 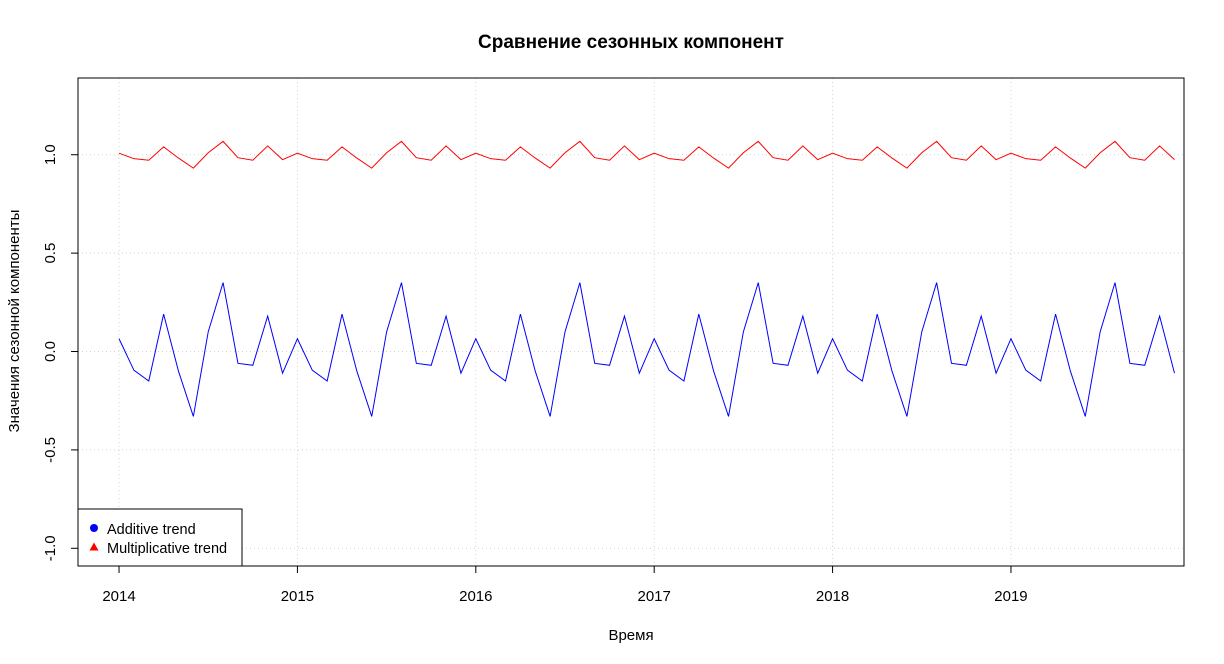 What do you see at coordinates (14, 321) in the screenshot?
I see `y-axis-title: Значения сезонной компоненты` at bounding box center [14, 321].